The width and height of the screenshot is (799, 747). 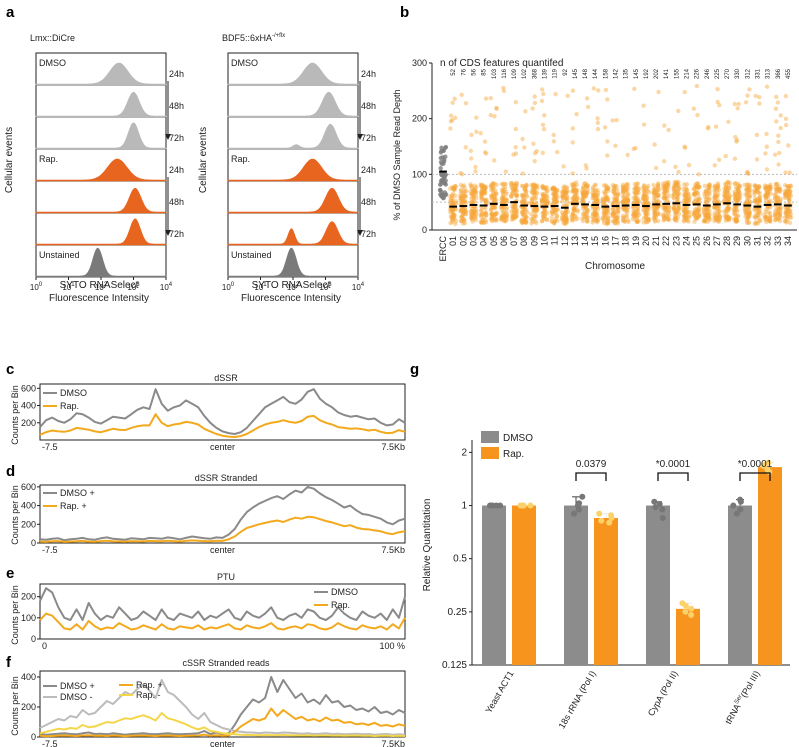 I want to click on panel-b-category-label: 10, so click(x=545, y=241).